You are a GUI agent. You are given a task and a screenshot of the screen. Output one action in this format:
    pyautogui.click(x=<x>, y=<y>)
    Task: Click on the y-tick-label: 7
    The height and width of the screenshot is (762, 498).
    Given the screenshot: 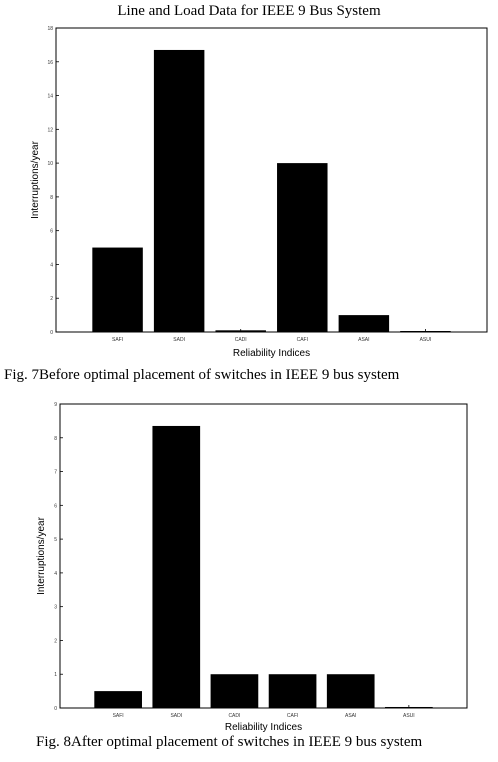 What is the action you would take?
    pyautogui.click(x=55, y=473)
    